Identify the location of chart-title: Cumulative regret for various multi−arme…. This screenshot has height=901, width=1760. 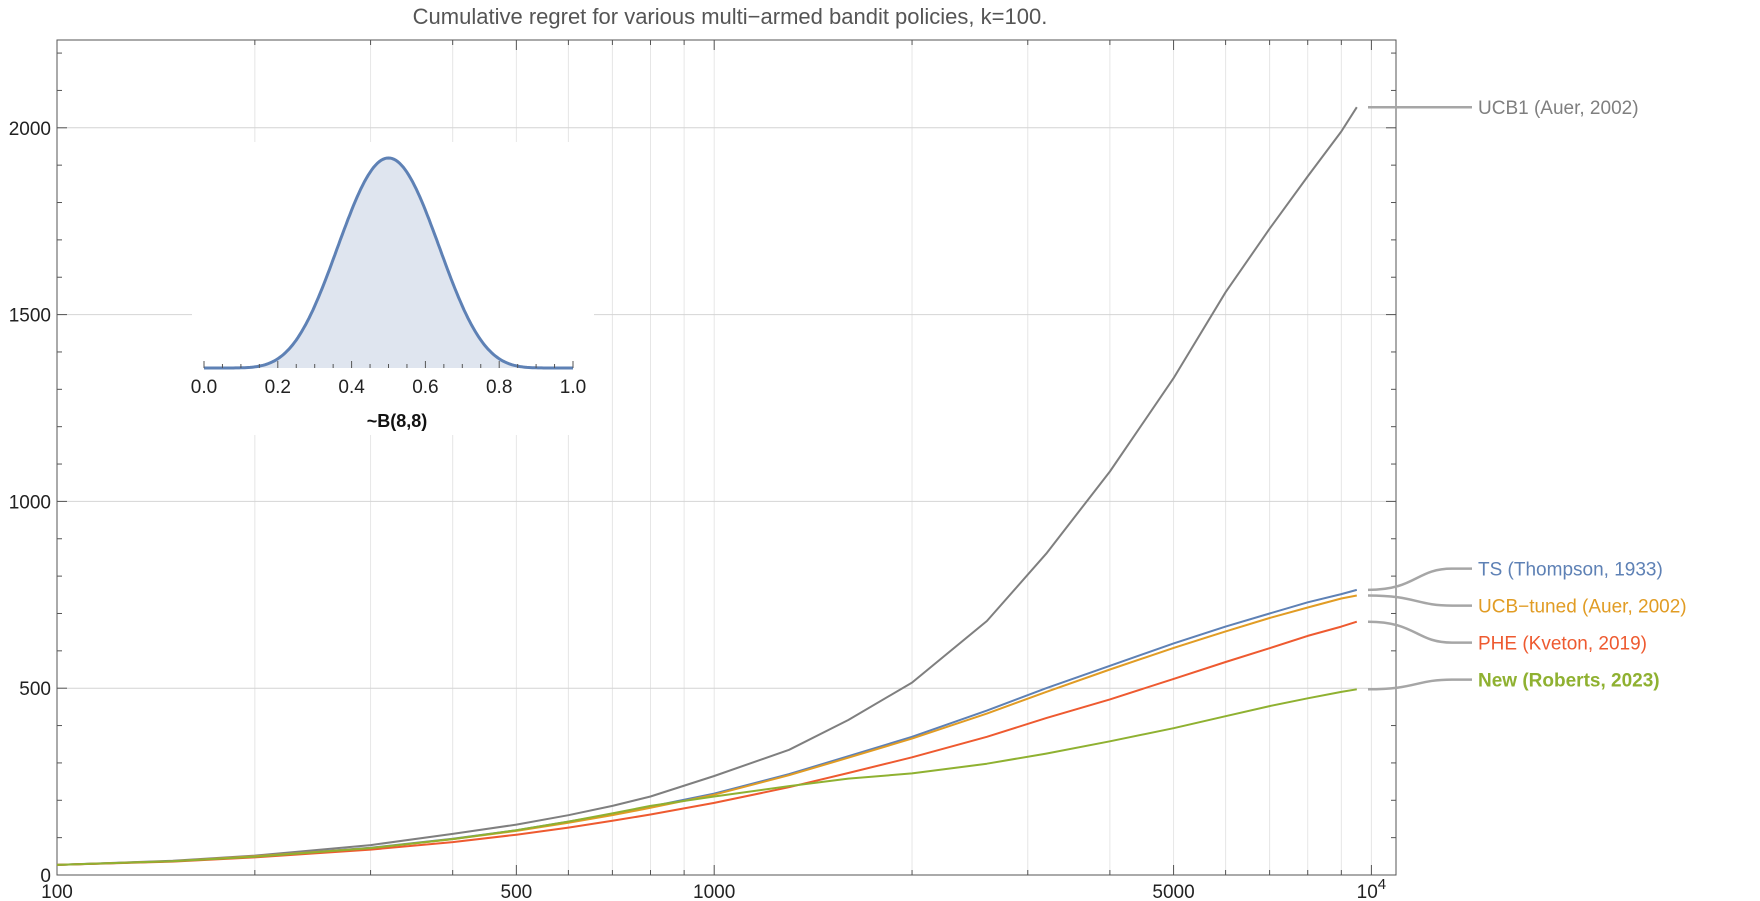
(730, 16).